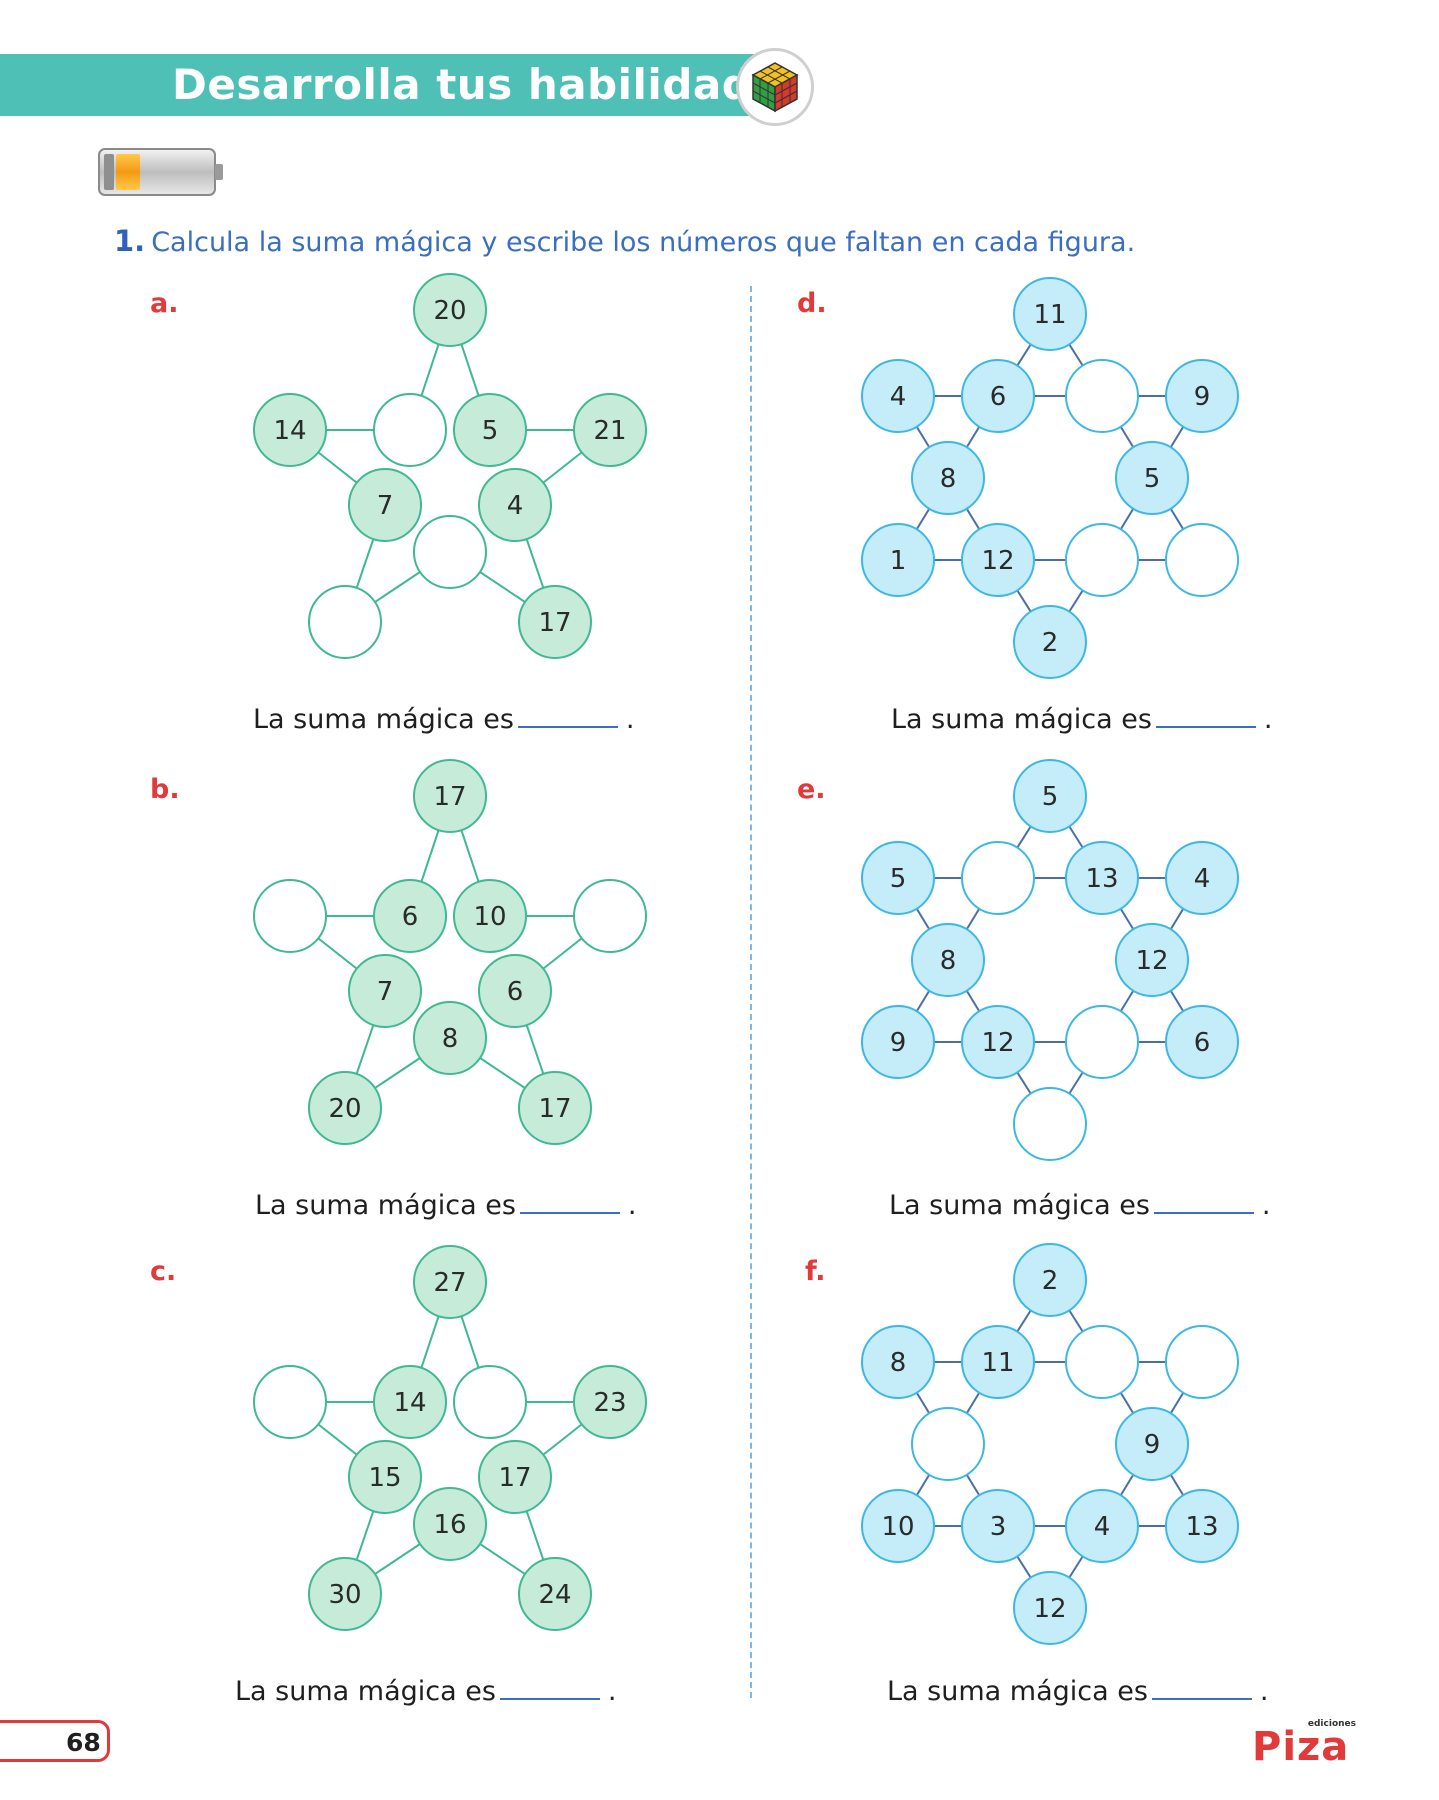 The width and height of the screenshot is (1439, 1800). Describe the element at coordinates (567, 714) in the screenshot. I see `answer-blank-a` at that location.